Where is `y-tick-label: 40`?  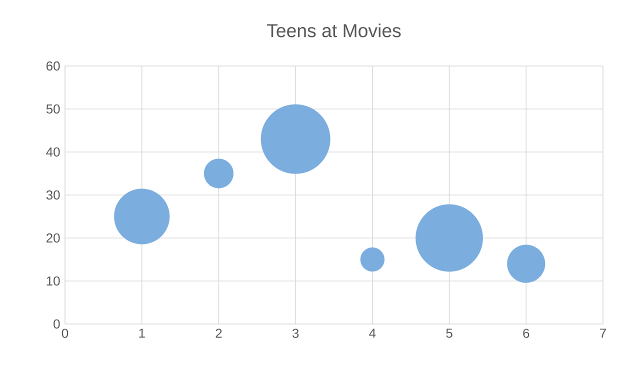
y-tick-label: 40 is located at coordinates (53, 152).